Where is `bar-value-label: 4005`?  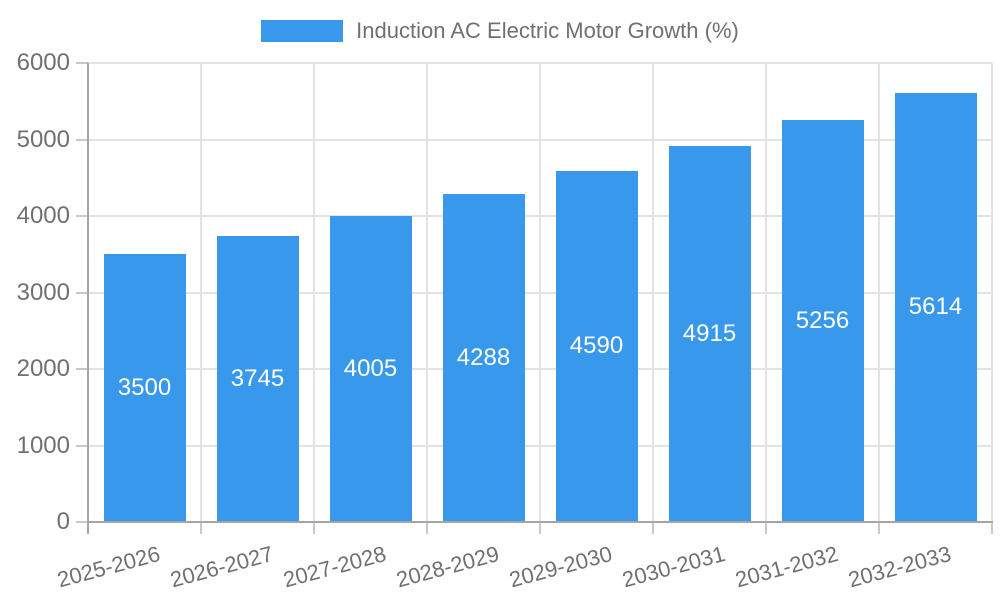 bar-value-label: 4005 is located at coordinates (370, 368).